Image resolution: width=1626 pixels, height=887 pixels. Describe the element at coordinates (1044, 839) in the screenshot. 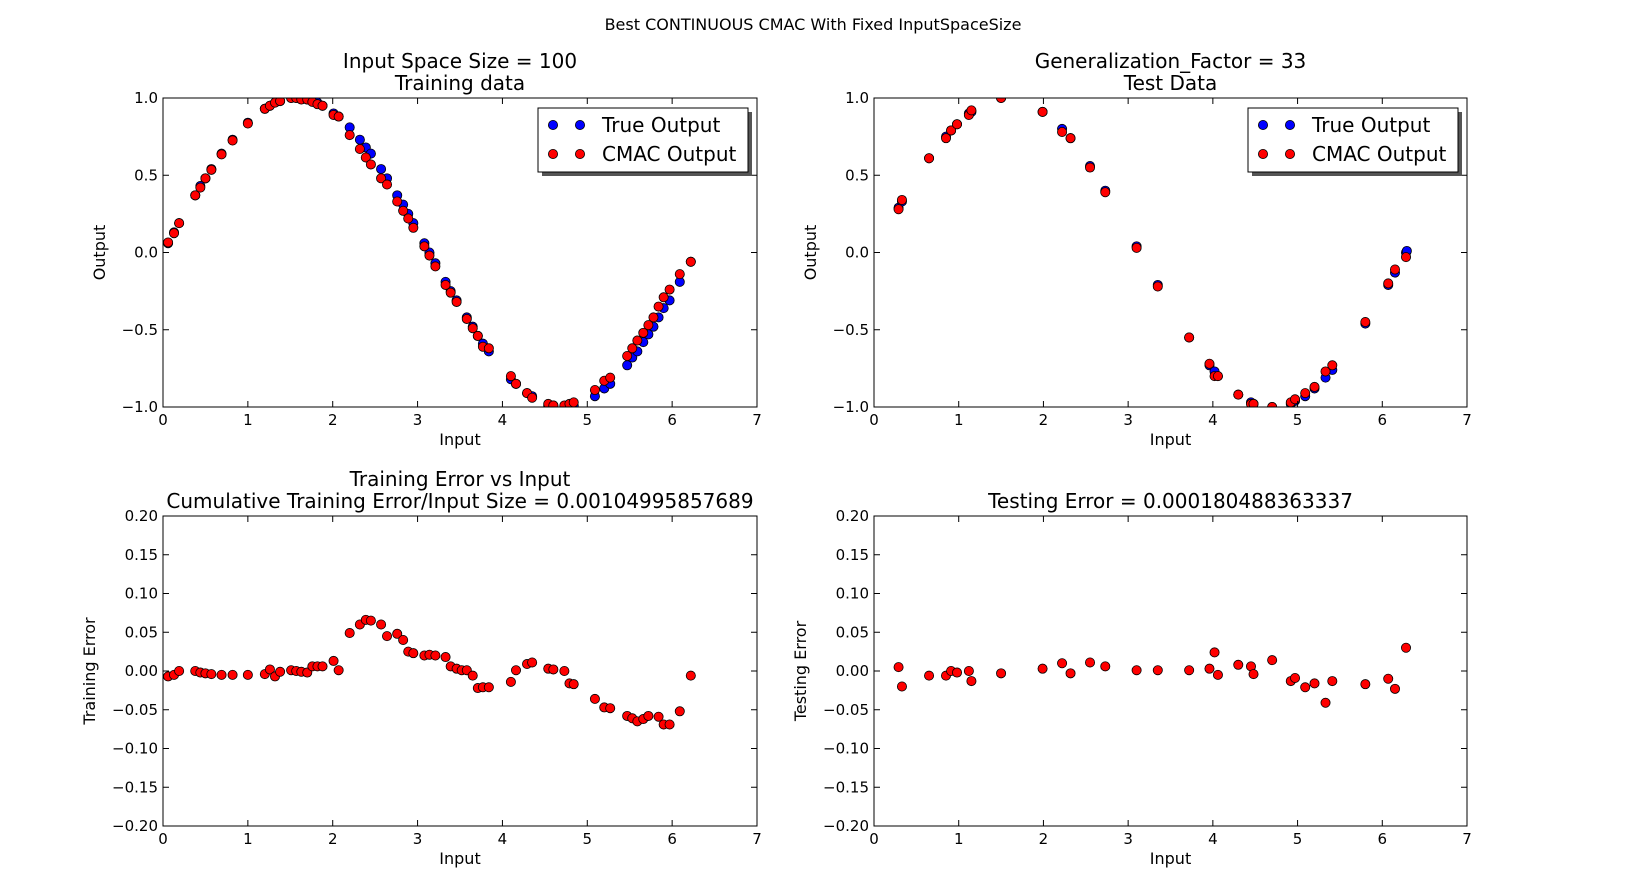

I see `x-tick-label: 2` at that location.